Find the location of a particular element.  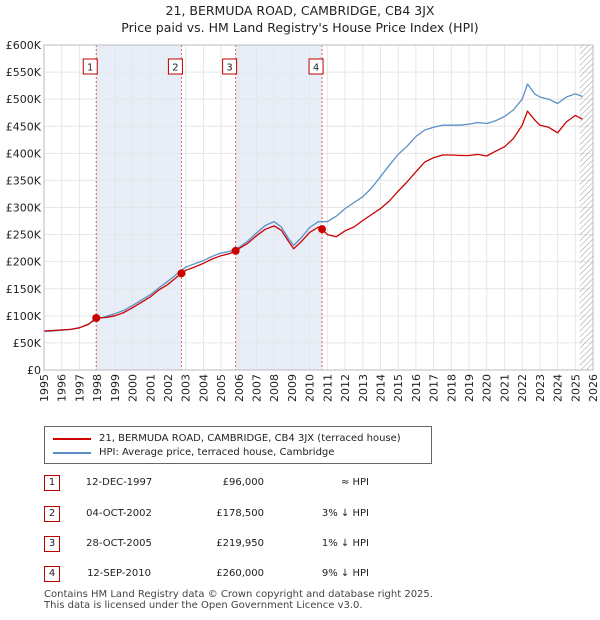

sale-date: 12-DEC-1997 is located at coordinates (119, 482).